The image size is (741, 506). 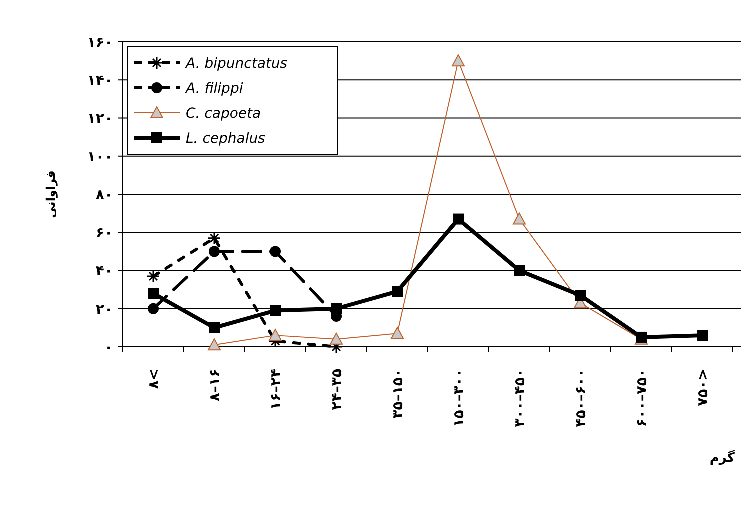 I want to click on x-tick-label: ۱۶–۲۴, so click(x=276, y=389).